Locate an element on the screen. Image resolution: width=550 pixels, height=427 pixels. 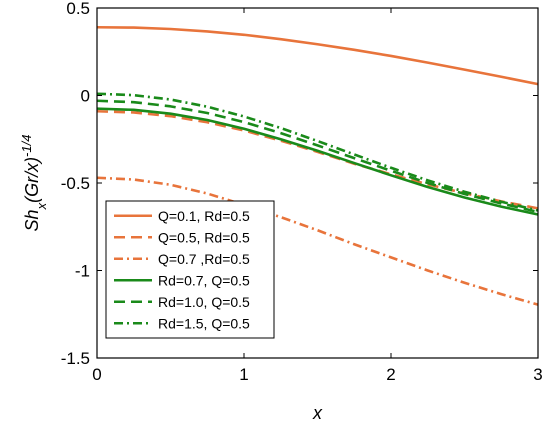
y-tick-label: 0 is located at coordinates (85, 96).